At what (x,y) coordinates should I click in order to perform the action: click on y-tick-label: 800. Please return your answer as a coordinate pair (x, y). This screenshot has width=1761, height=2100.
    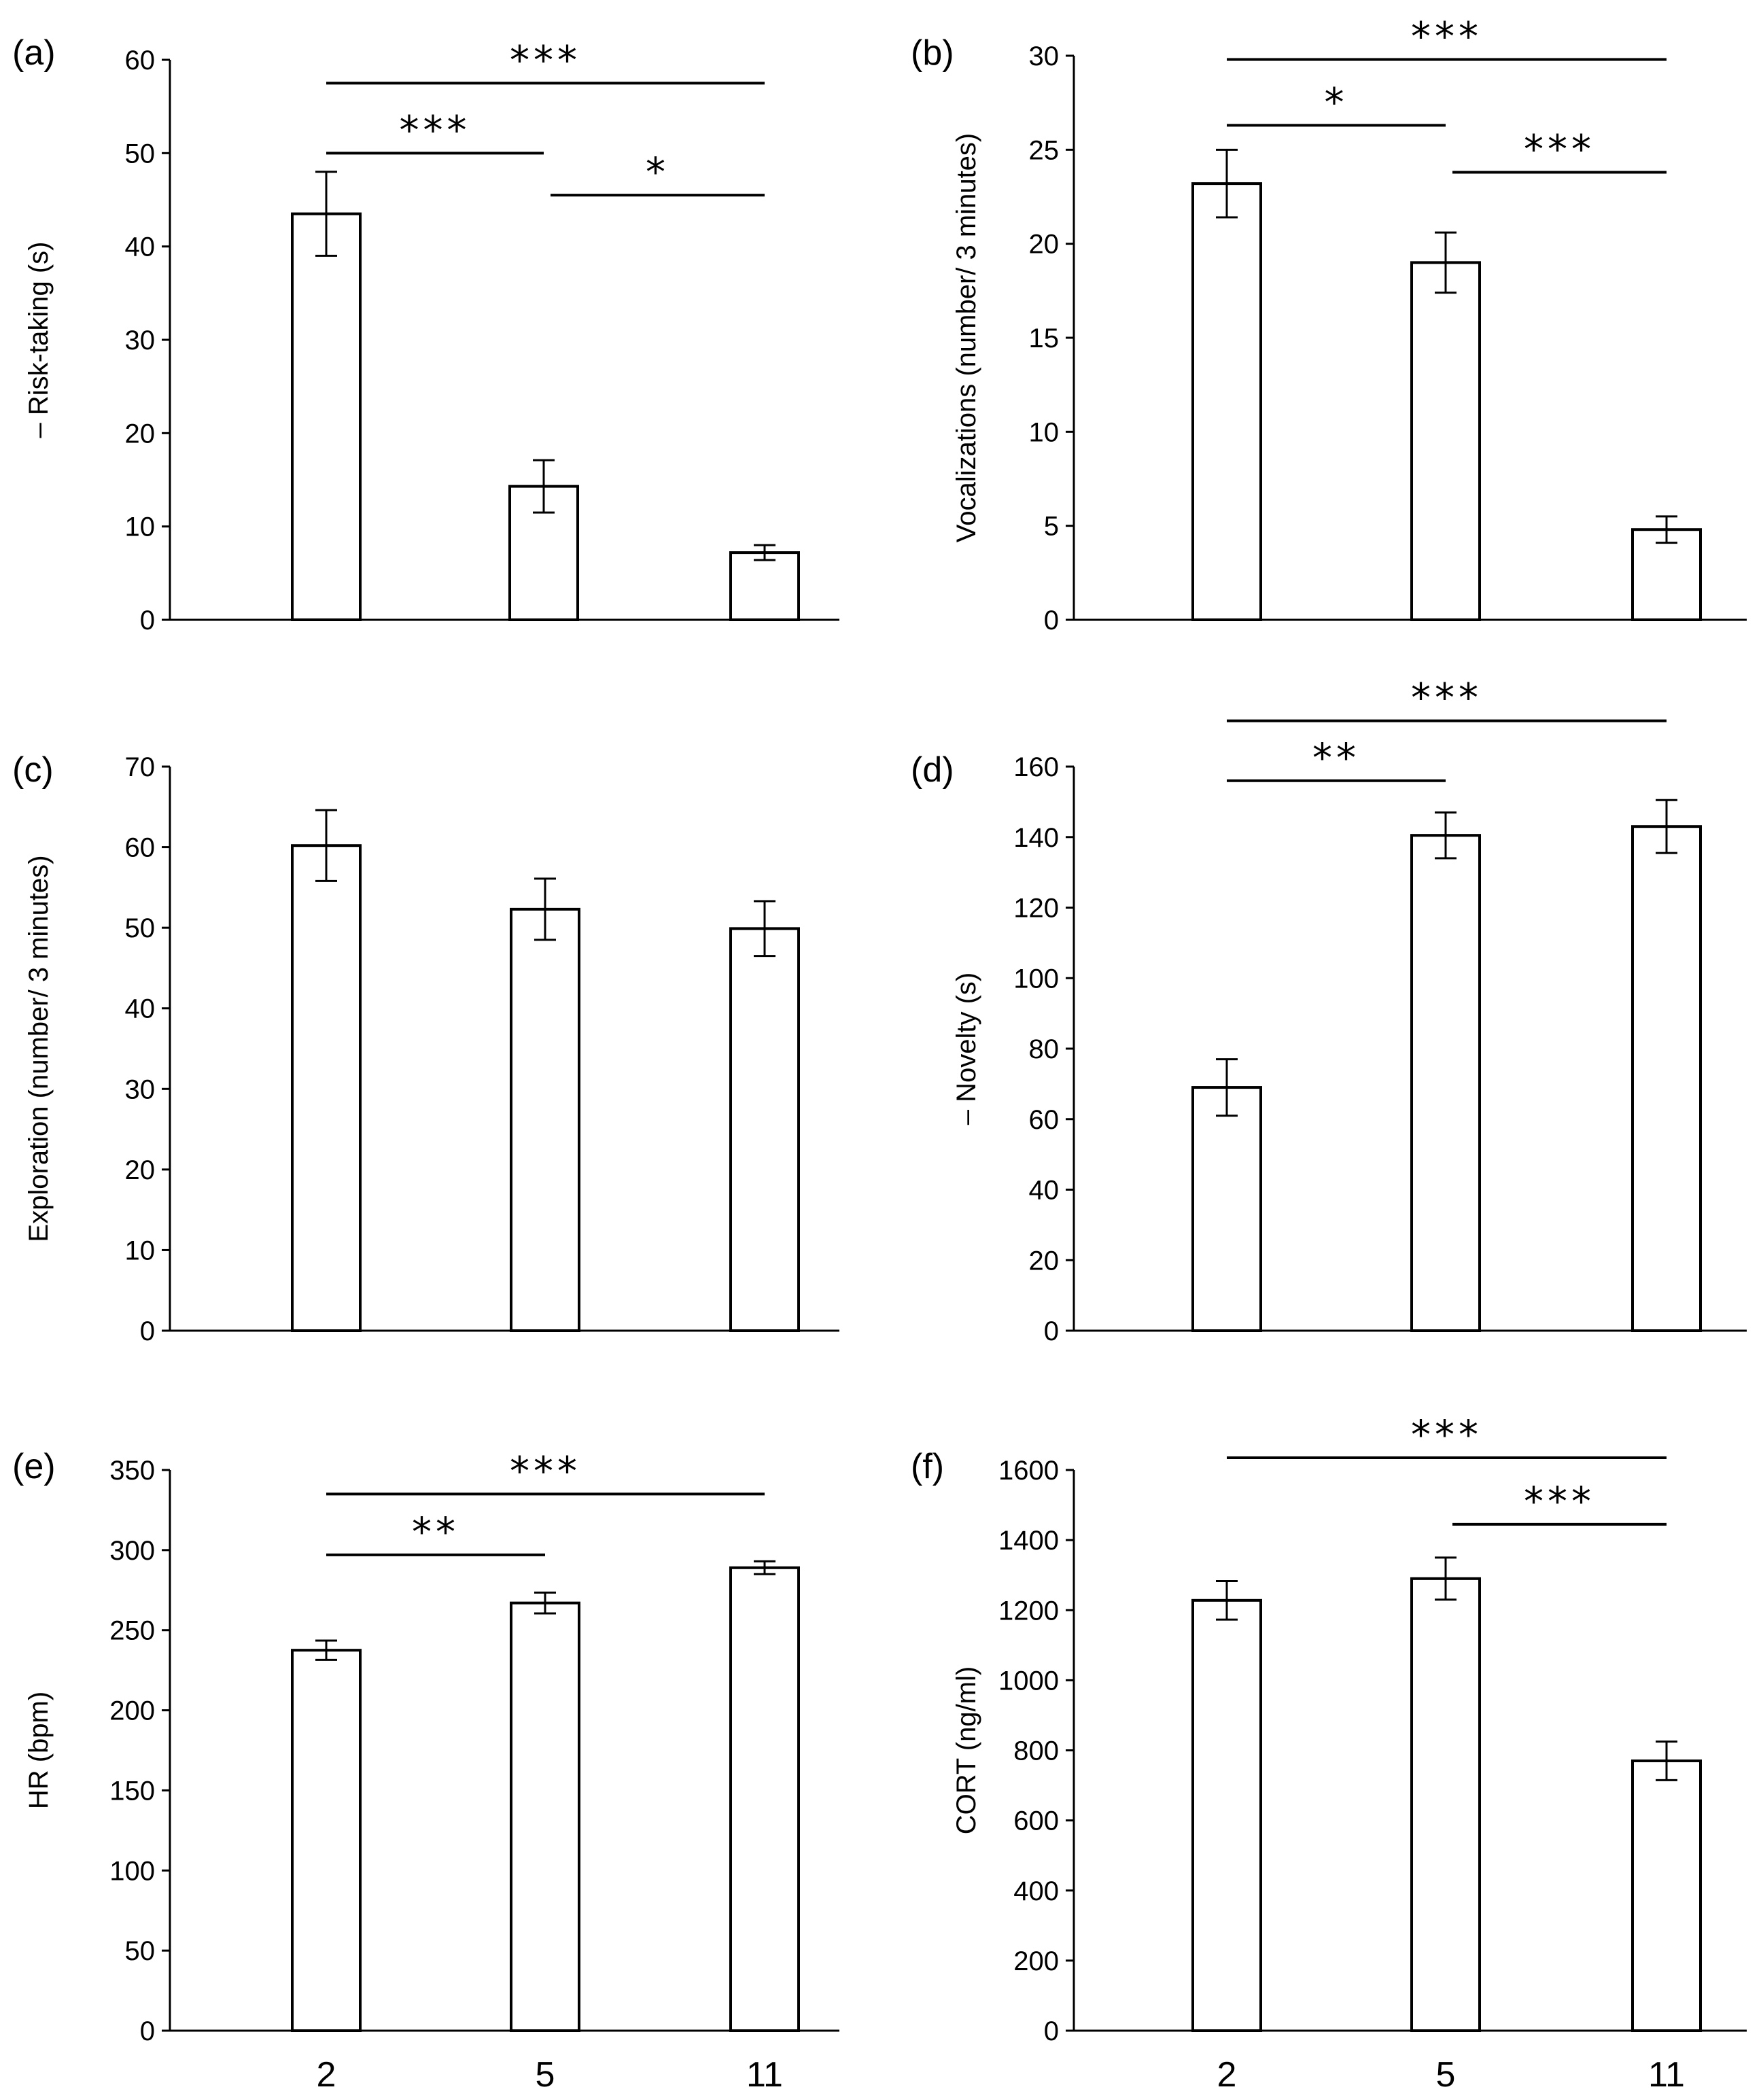
    Looking at the image, I should click on (1036, 1751).